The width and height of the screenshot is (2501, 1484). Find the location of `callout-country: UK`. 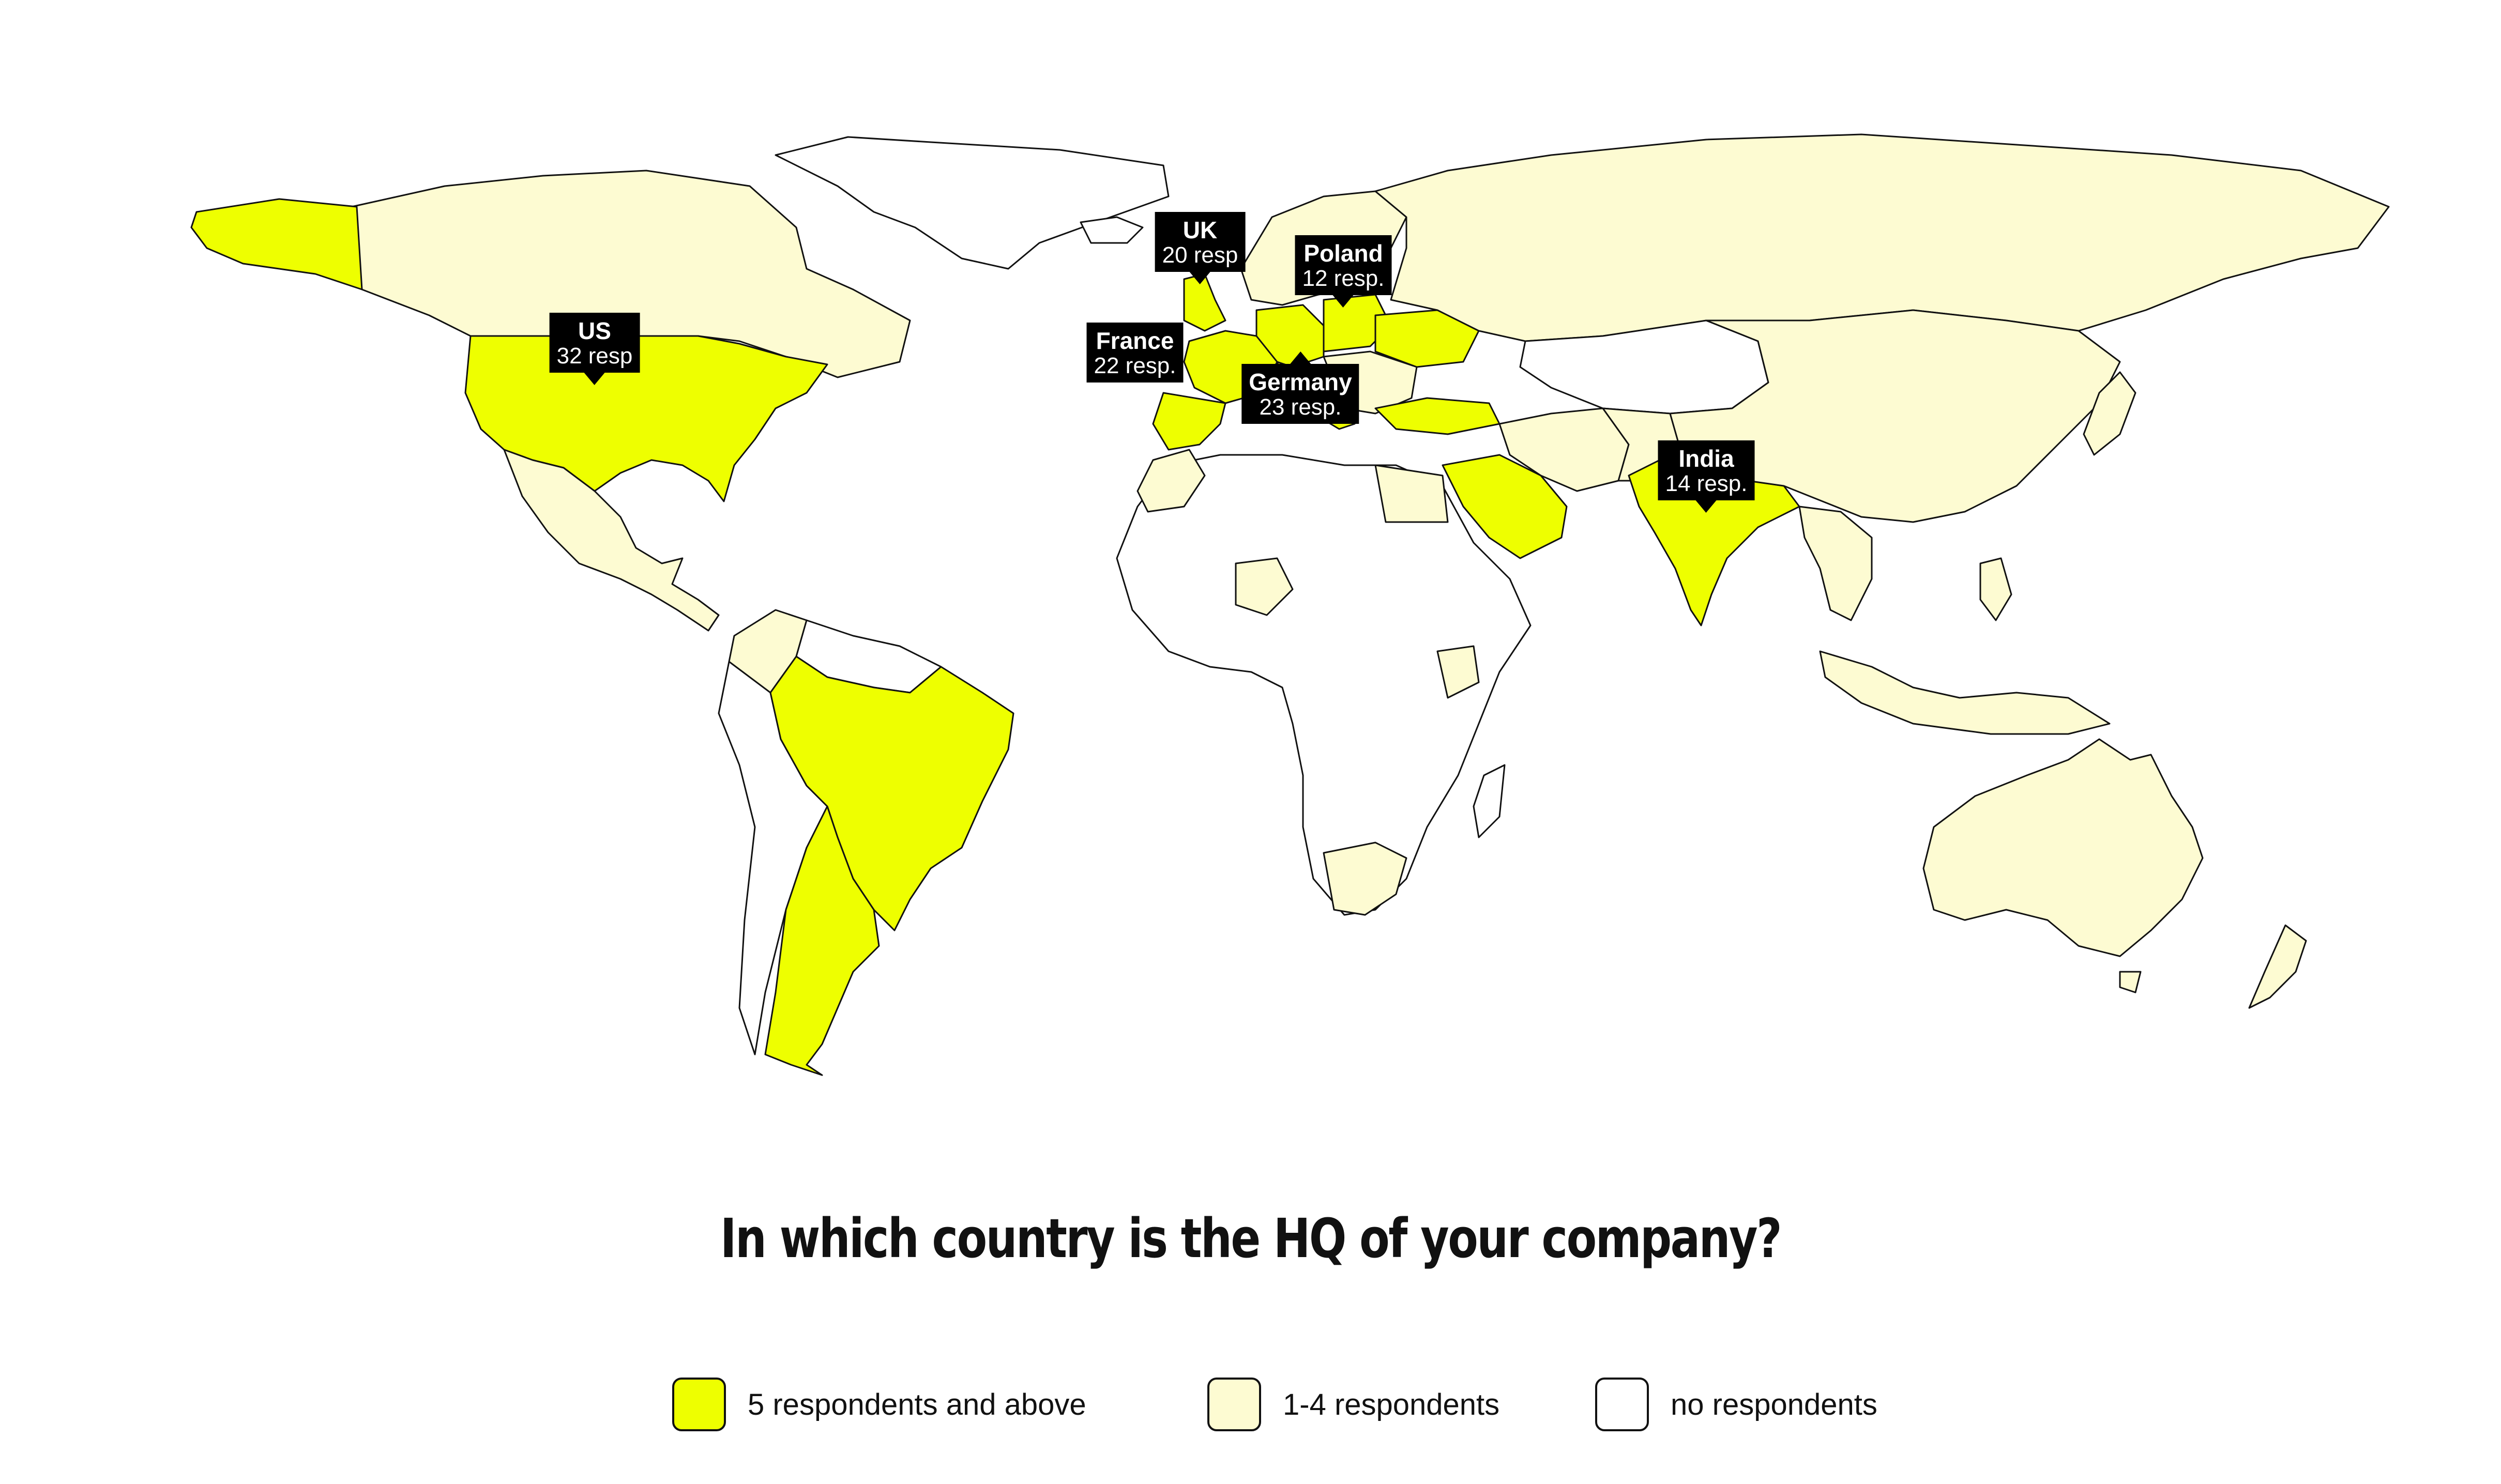

callout-country: UK is located at coordinates (1200, 230).